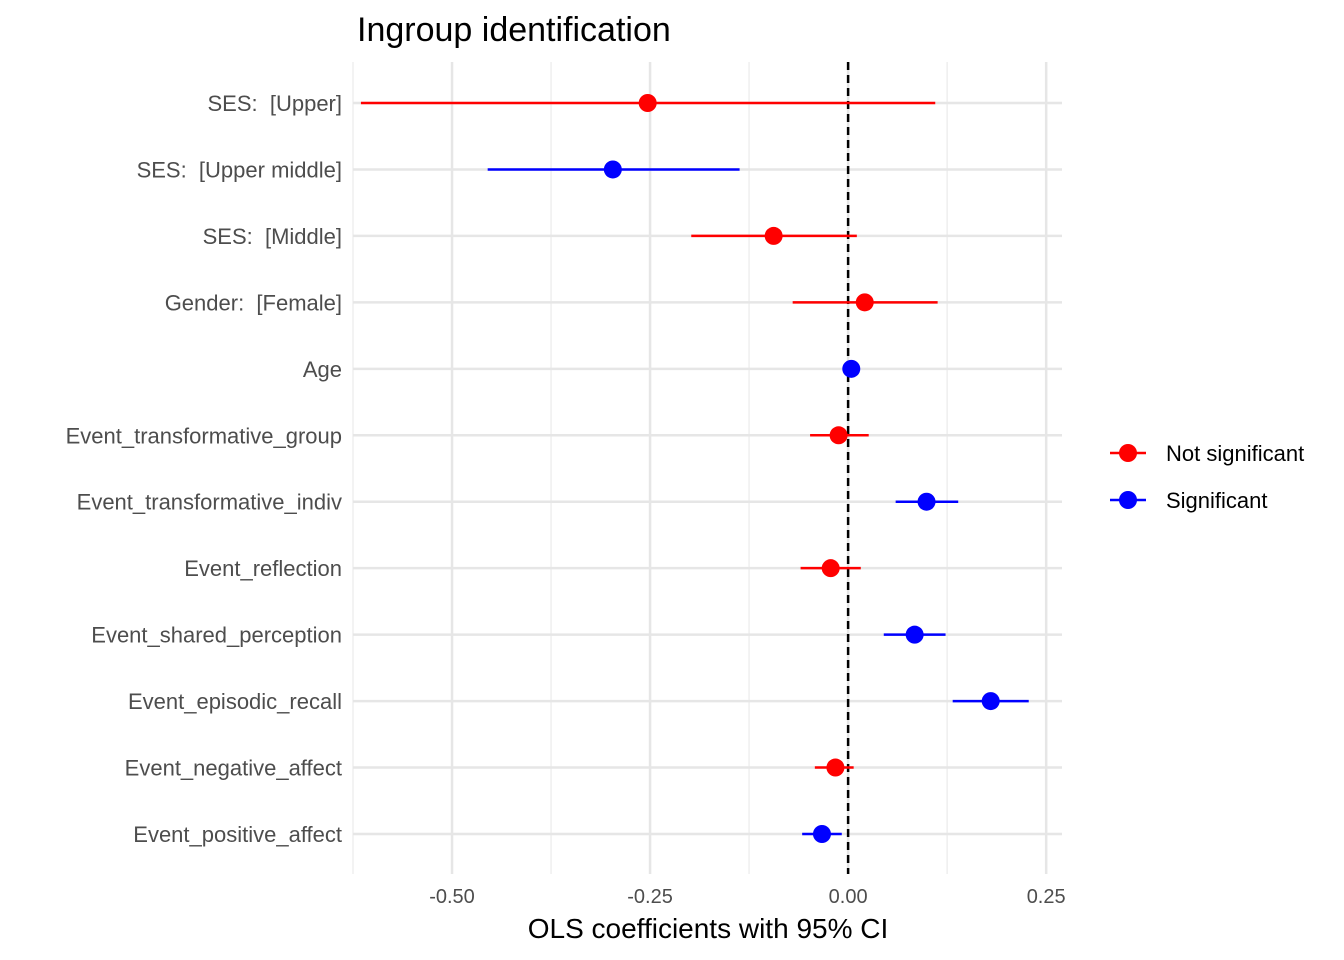 The image size is (1344, 960). Describe the element at coordinates (233, 768) in the screenshot. I see `y-tick-label: Event_negative_affect` at that location.